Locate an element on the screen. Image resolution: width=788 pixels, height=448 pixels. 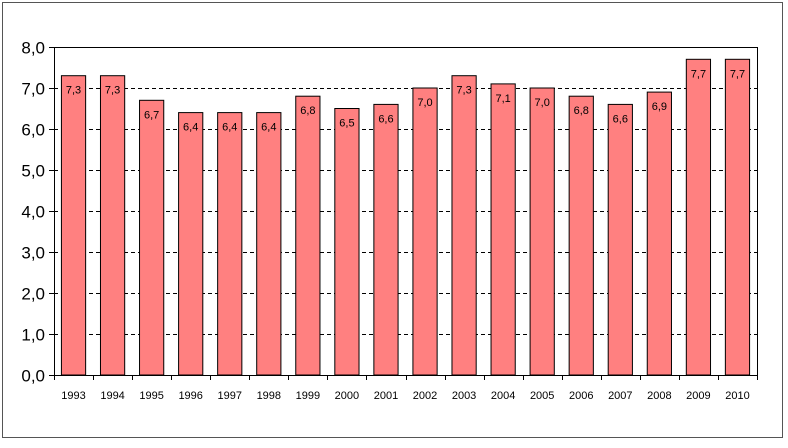
y-tick-label: 5,0 is located at coordinates (33, 171).